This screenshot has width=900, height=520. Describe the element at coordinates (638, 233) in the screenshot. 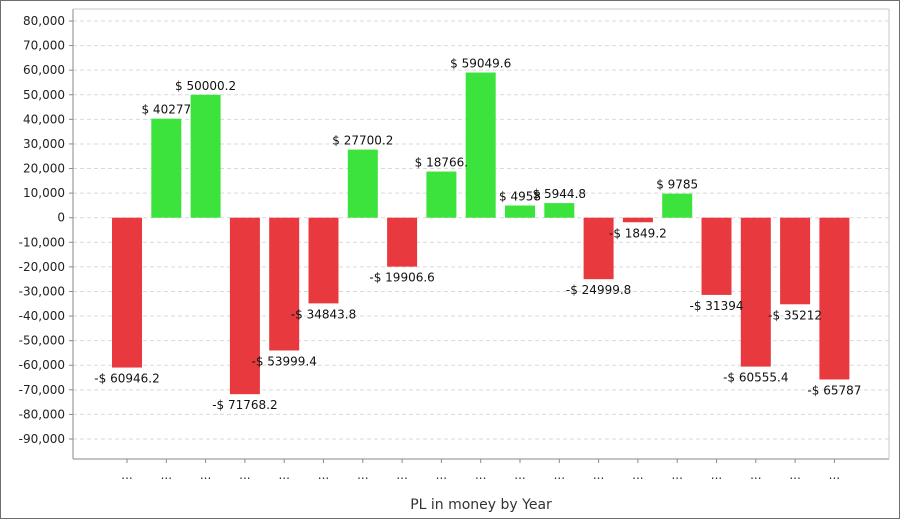

I see `bar-data-label: -$ 1849.2` at that location.